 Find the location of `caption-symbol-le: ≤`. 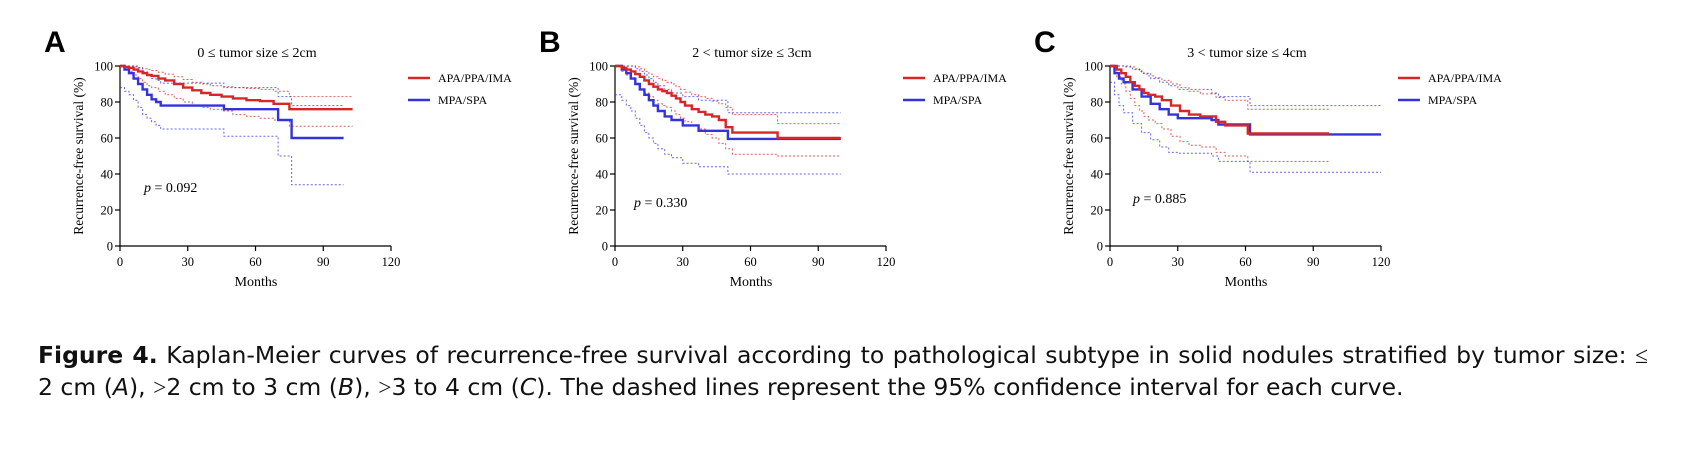

caption-symbol-le: ≤ is located at coordinates (1641, 356).